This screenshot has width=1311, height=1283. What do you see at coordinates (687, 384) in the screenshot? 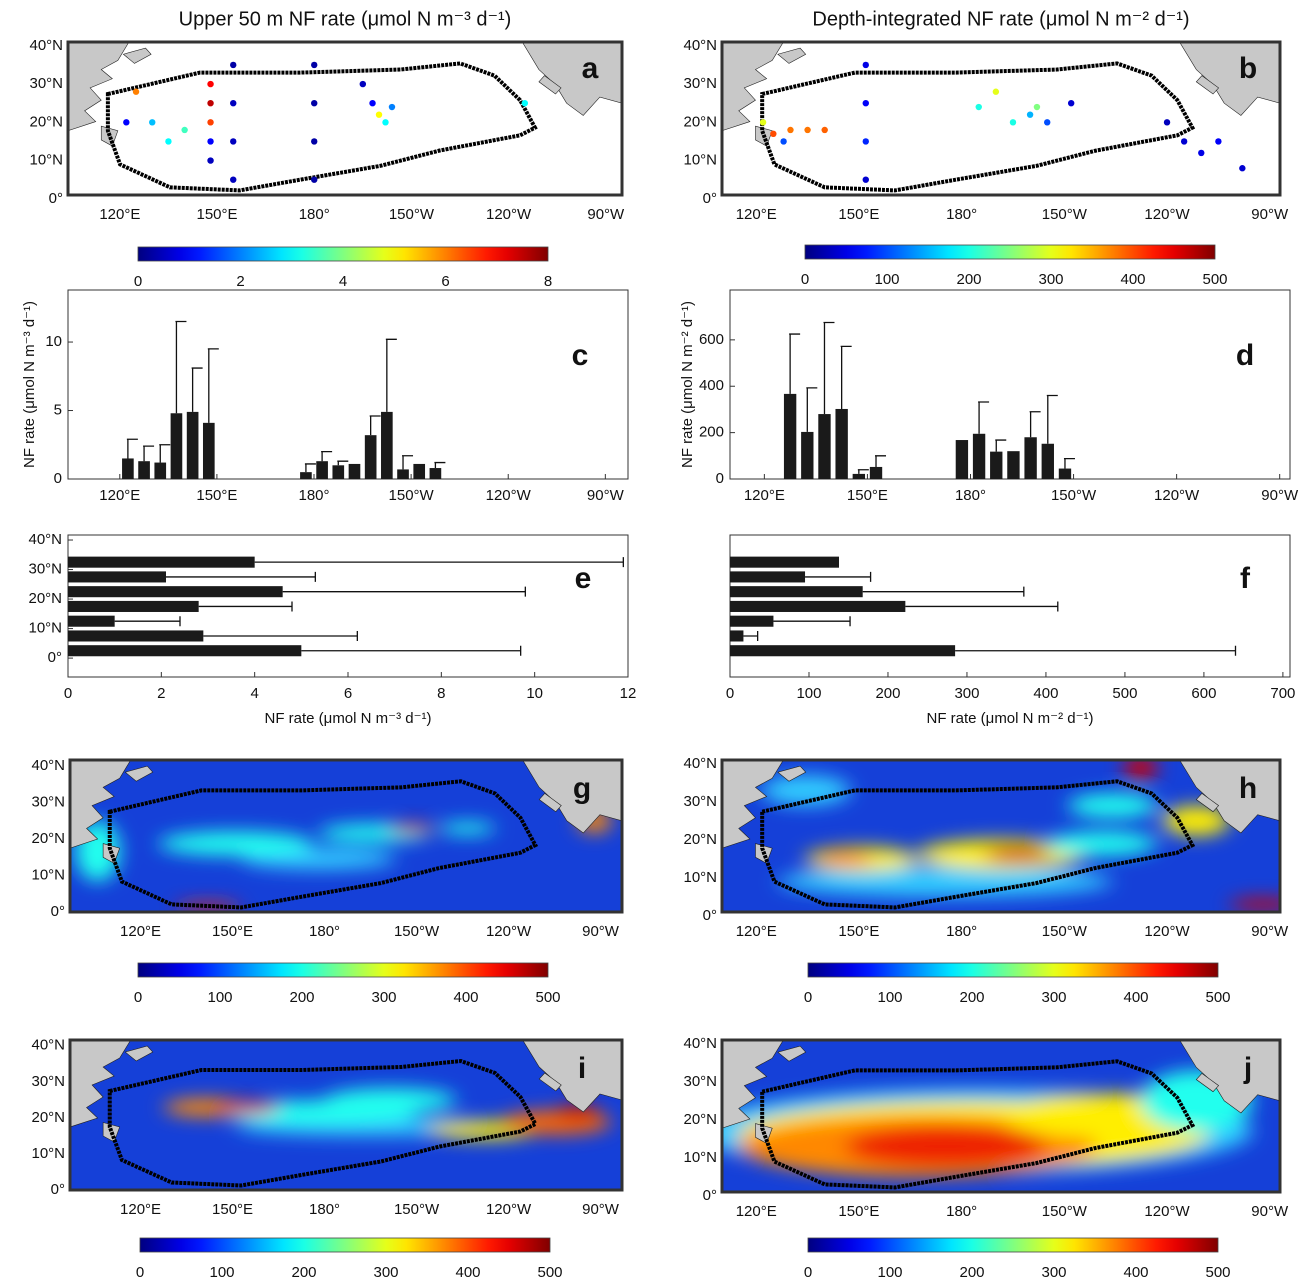
I see `y-axis-label: NF rate (μmol N m⁻² d⁻¹)` at bounding box center [687, 384].